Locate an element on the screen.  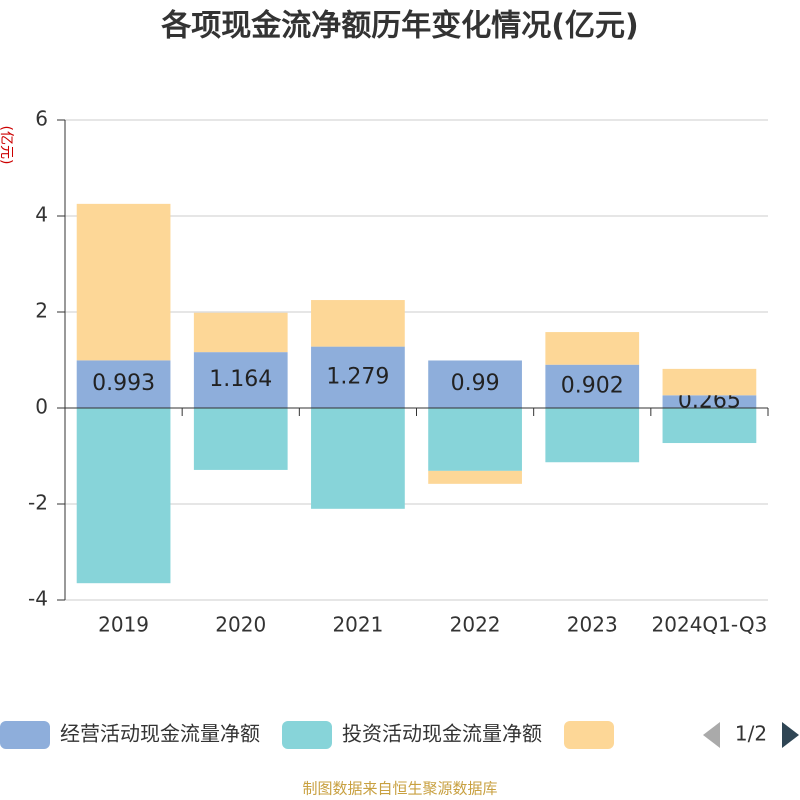
data-label: 0.902 is located at coordinates (592, 385).